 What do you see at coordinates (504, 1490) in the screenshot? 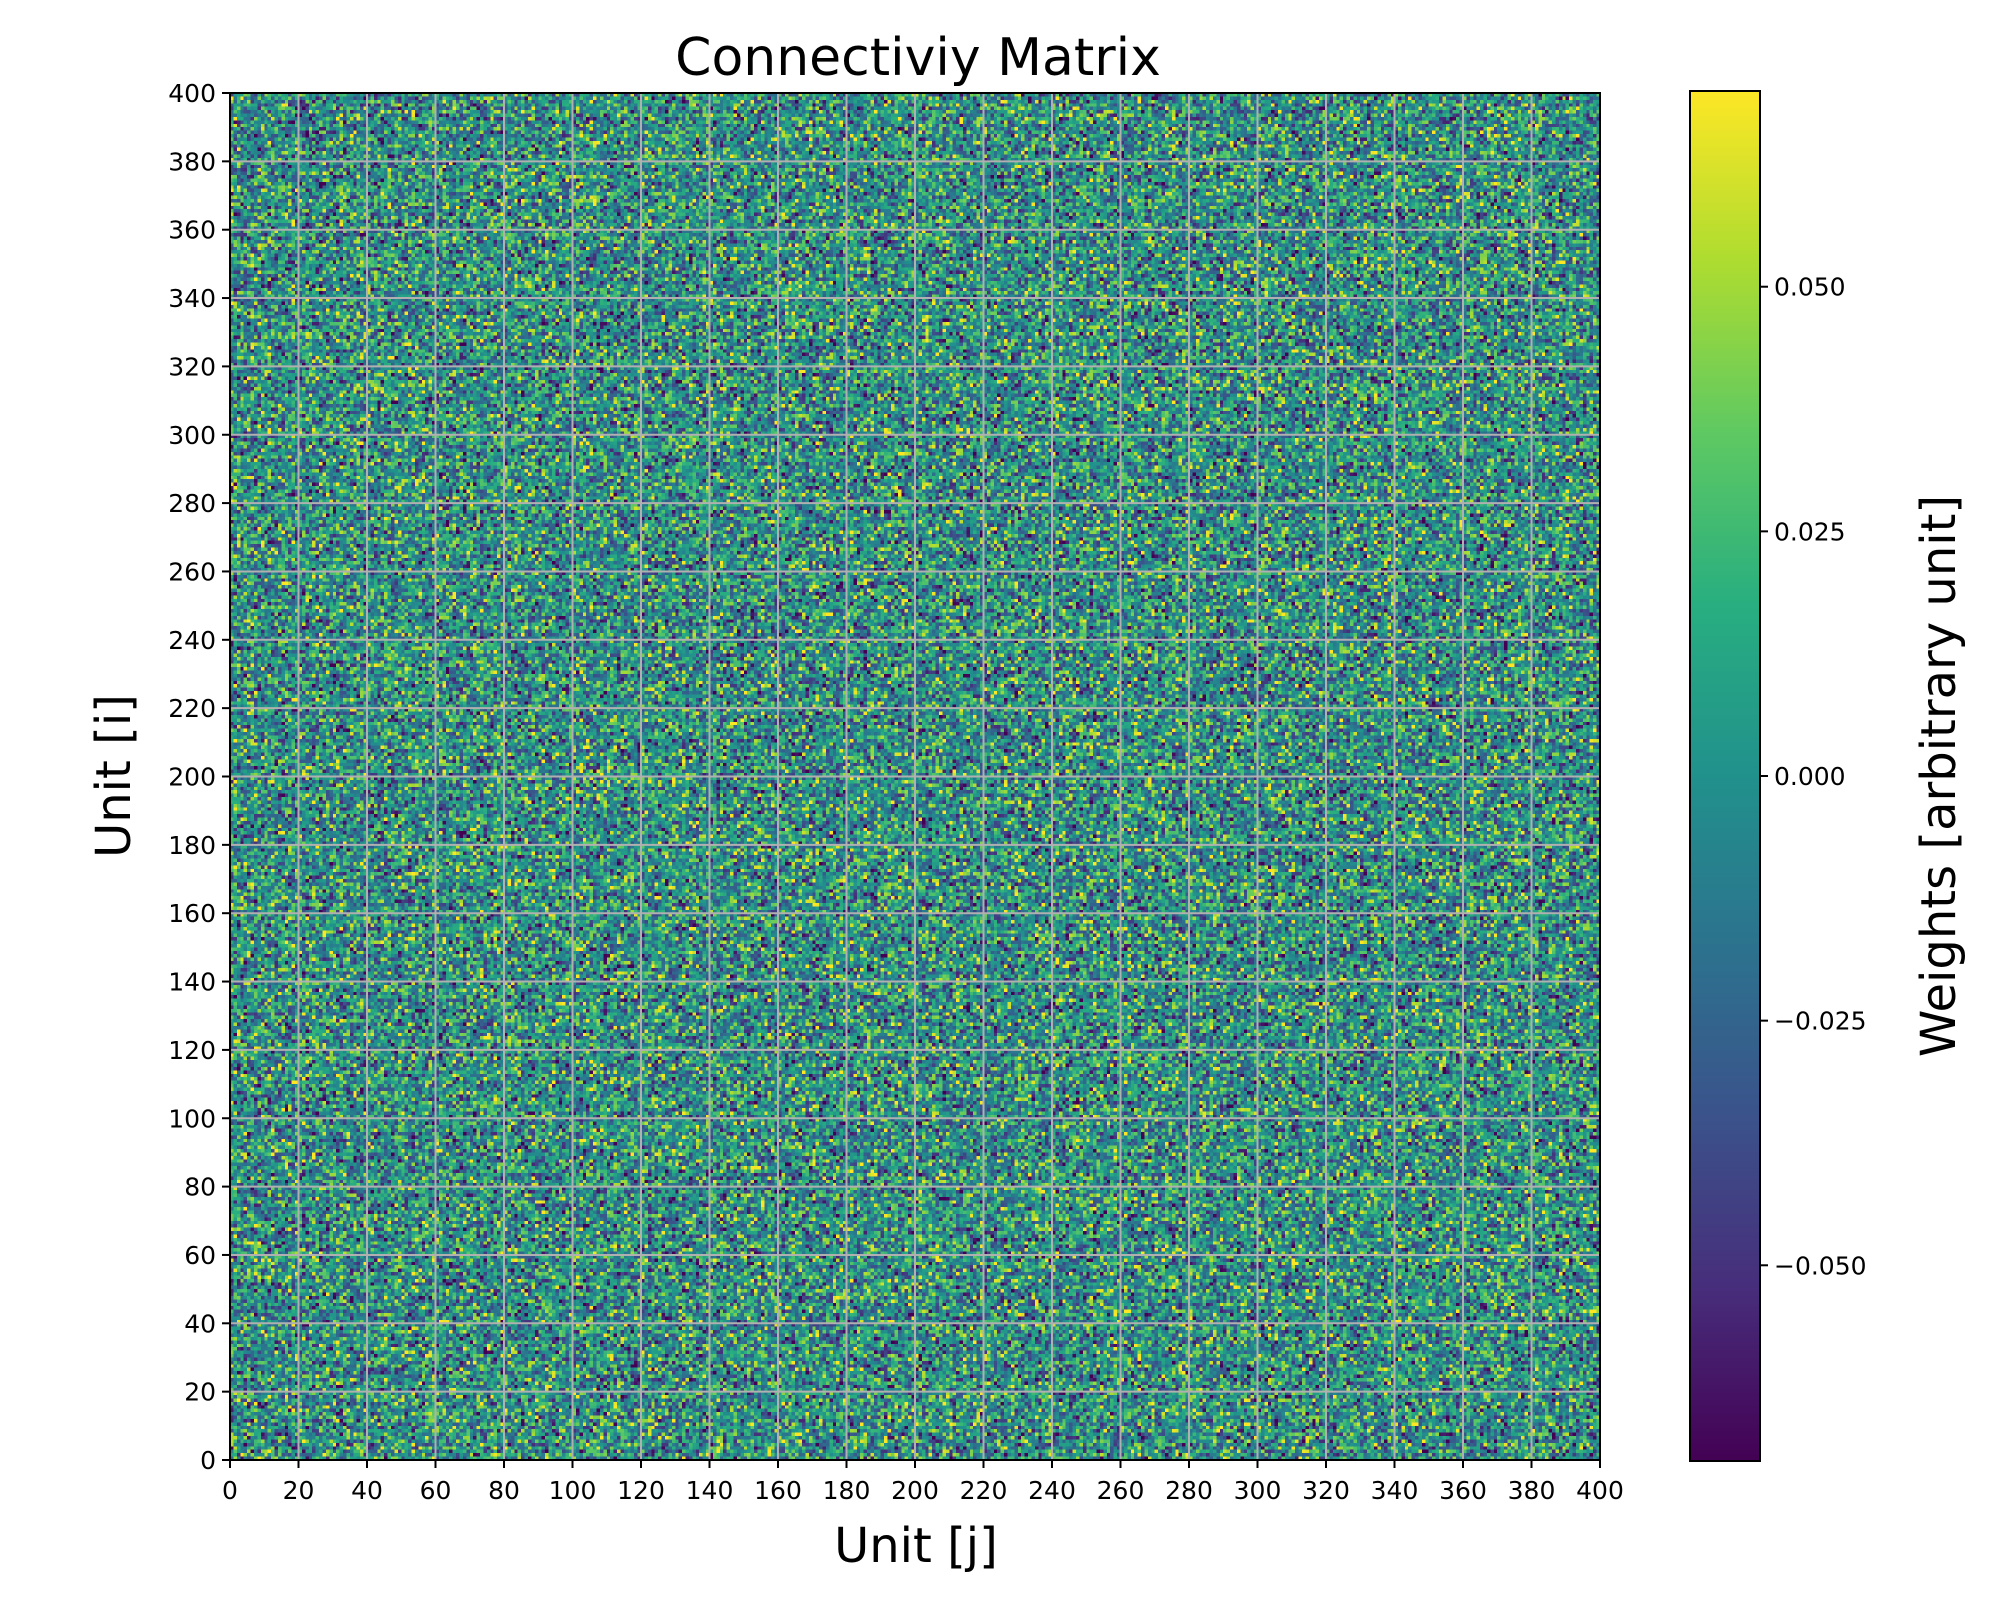
I see `x-tick-label: 80` at bounding box center [504, 1490].